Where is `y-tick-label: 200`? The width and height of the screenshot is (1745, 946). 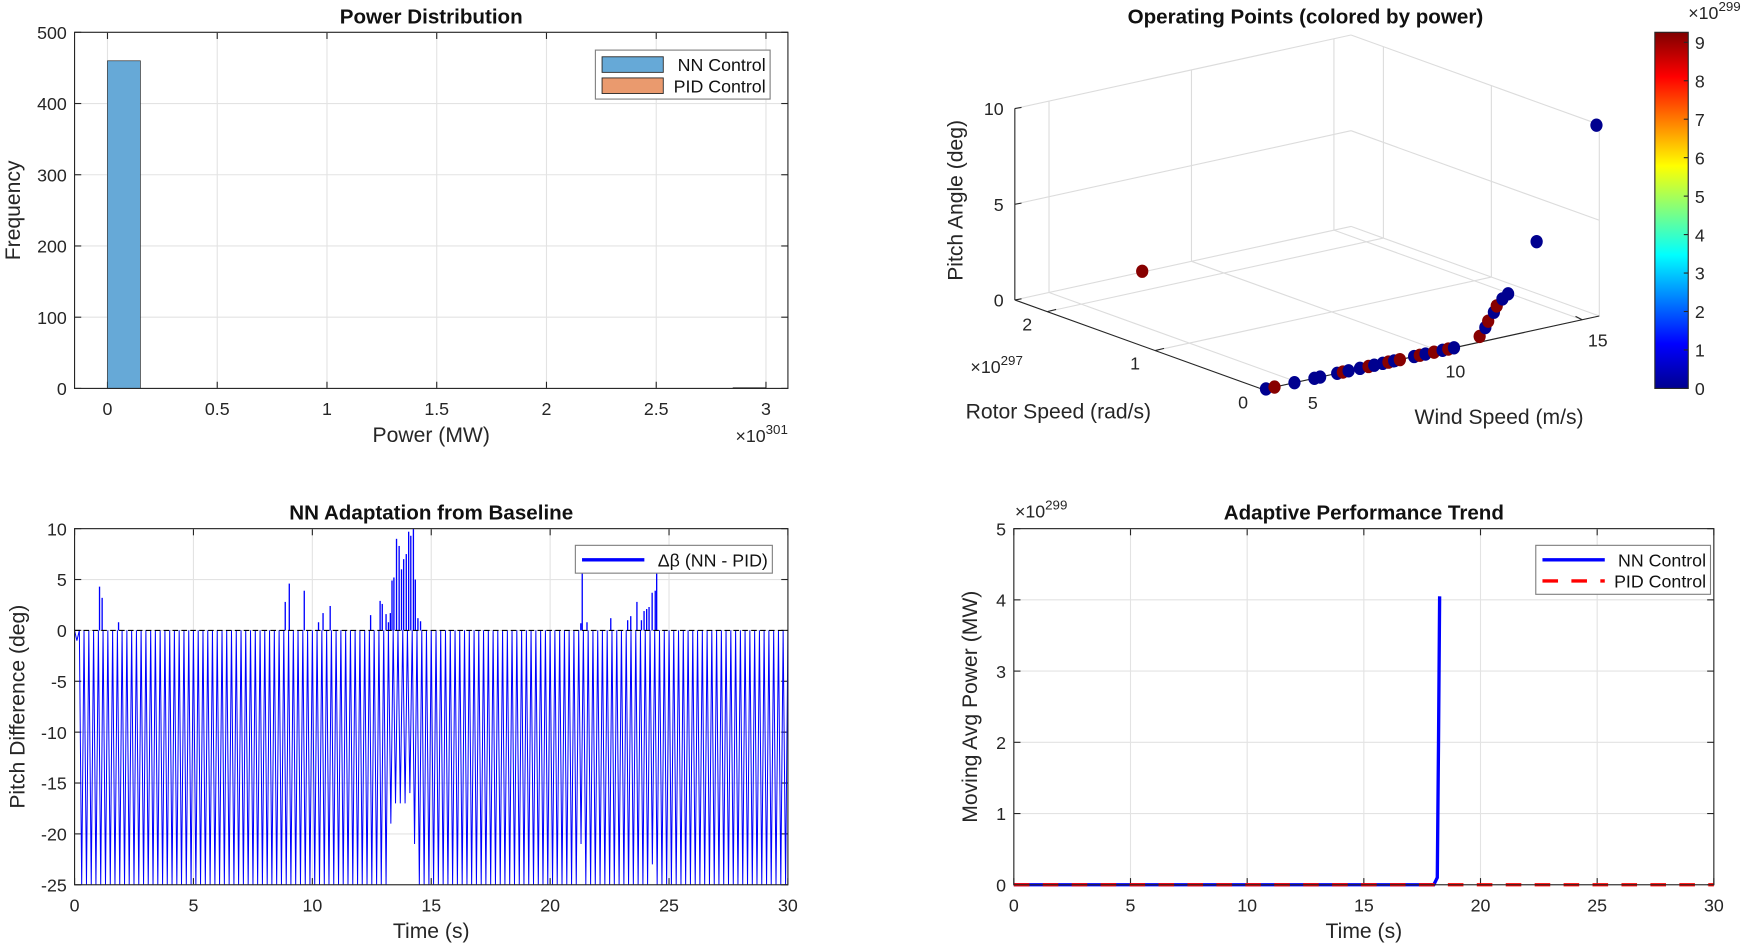 y-tick-label: 200 is located at coordinates (52, 247).